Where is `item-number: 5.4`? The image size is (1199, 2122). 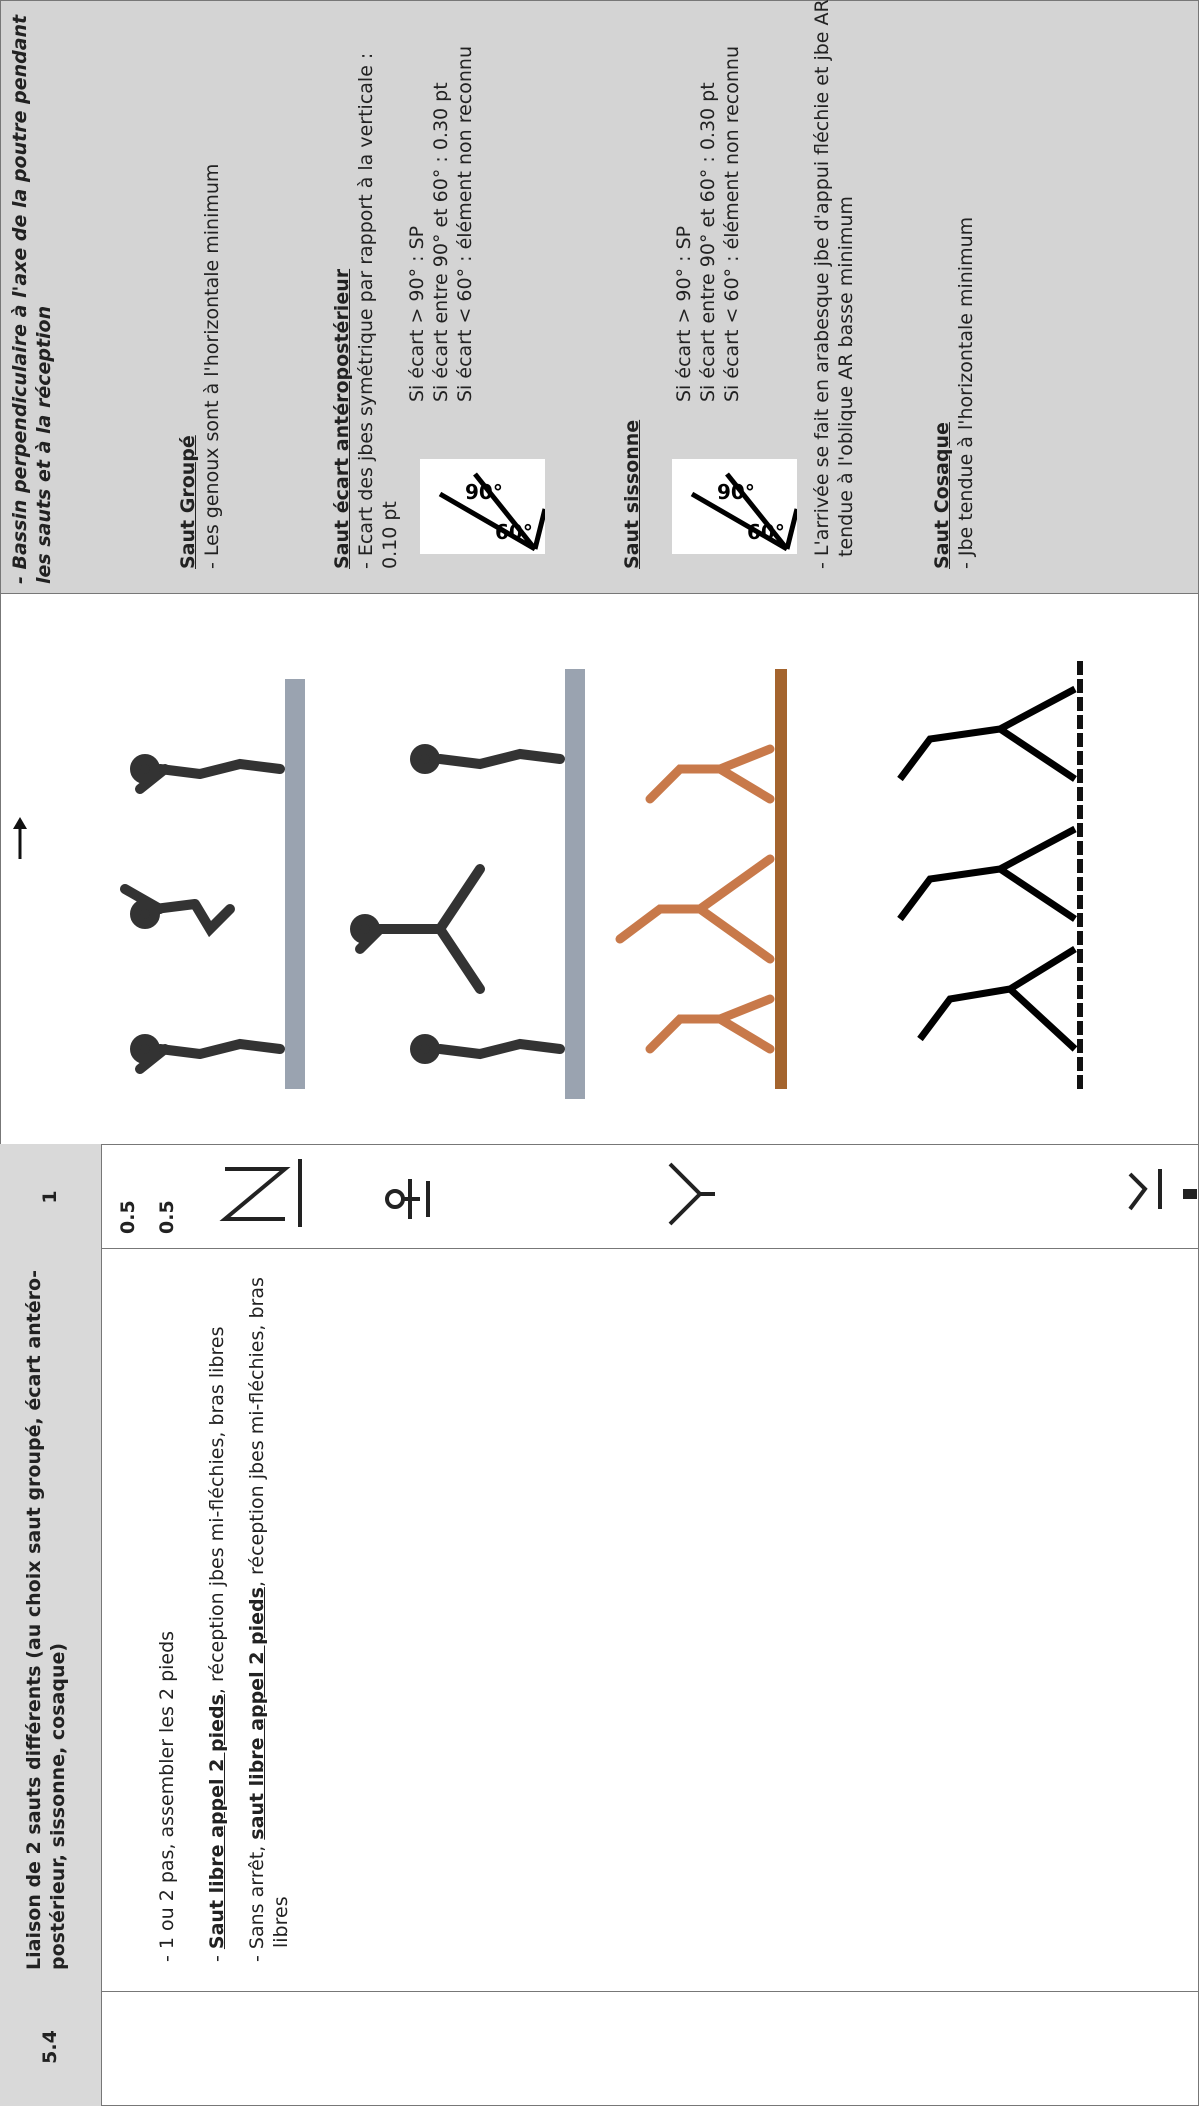 item-number: 5.4 is located at coordinates (50, 2047).